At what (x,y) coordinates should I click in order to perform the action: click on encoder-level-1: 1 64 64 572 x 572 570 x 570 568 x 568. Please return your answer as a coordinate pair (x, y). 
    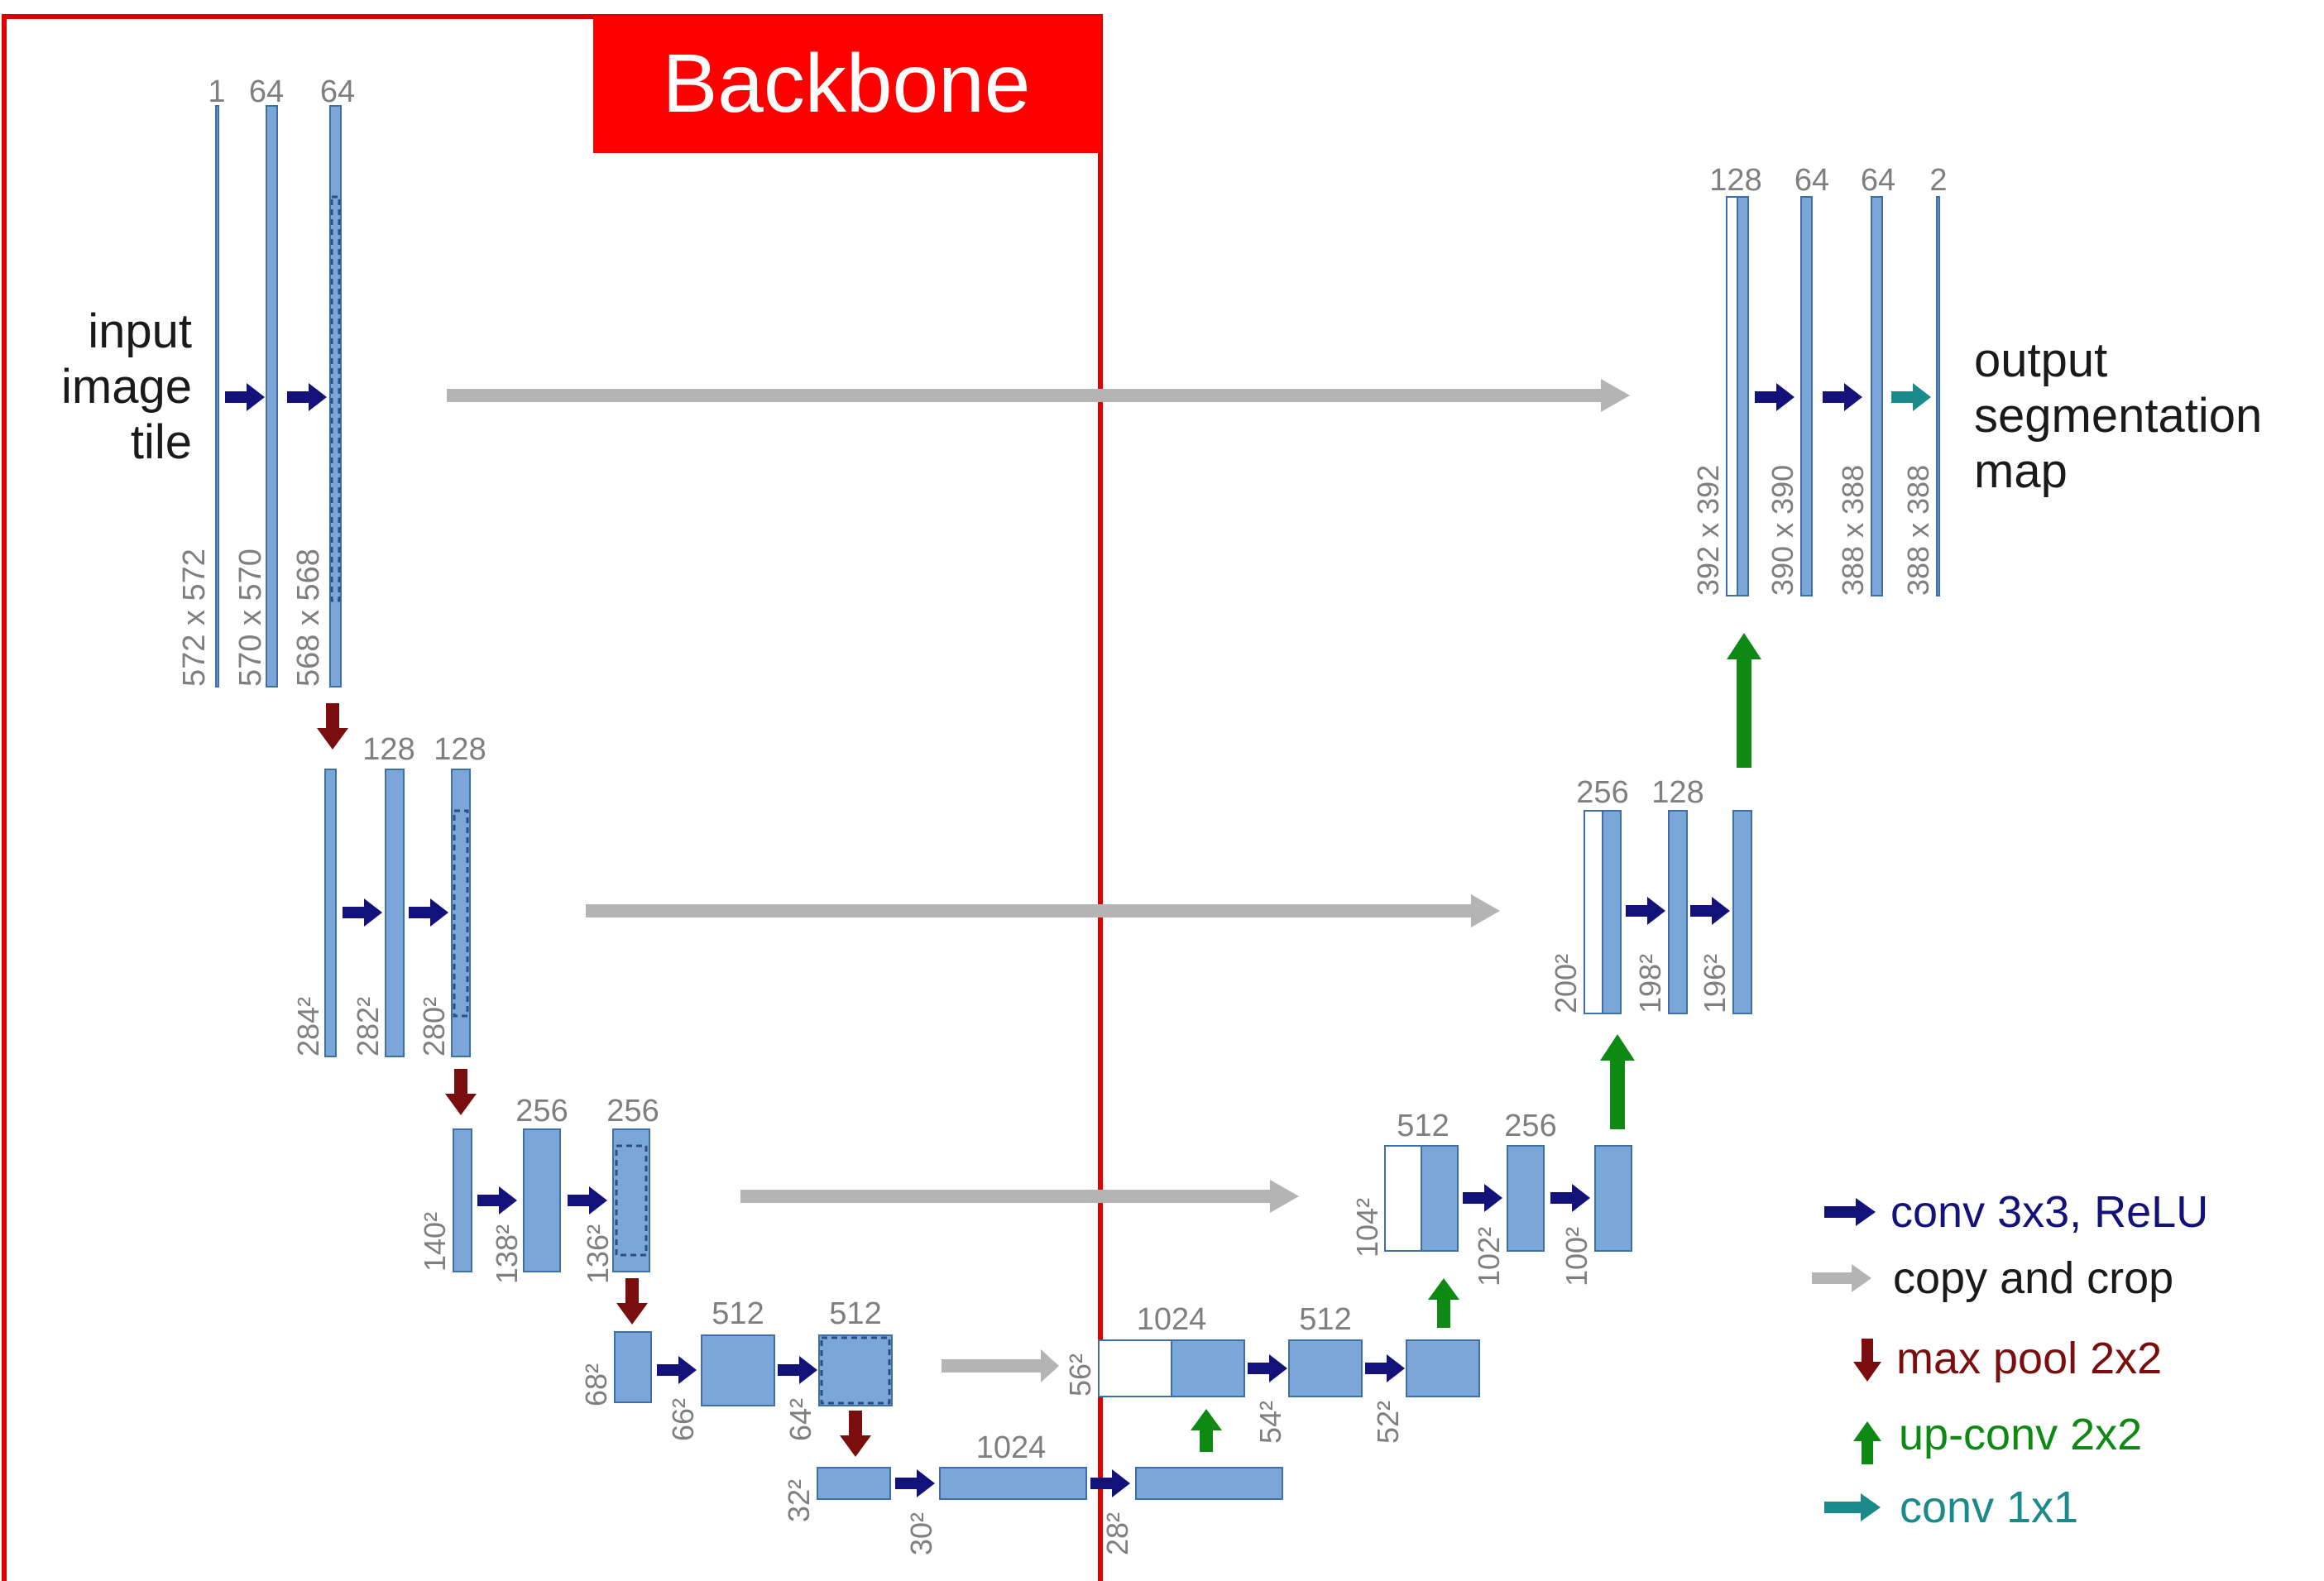
    Looking at the image, I should click on (266, 380).